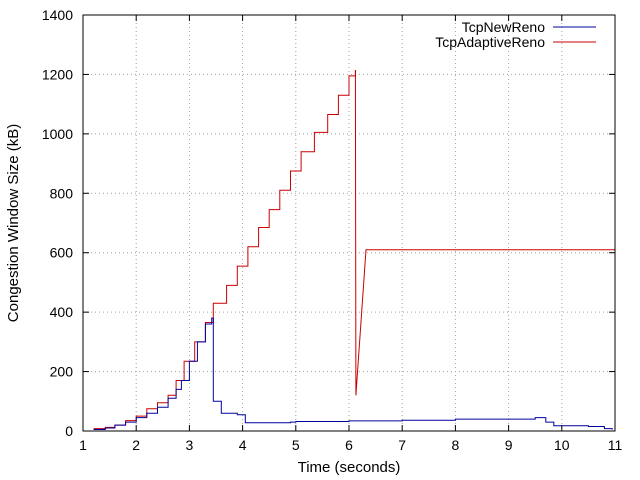  Describe the element at coordinates (83, 445) in the screenshot. I see `x-tick-label: 1` at that location.